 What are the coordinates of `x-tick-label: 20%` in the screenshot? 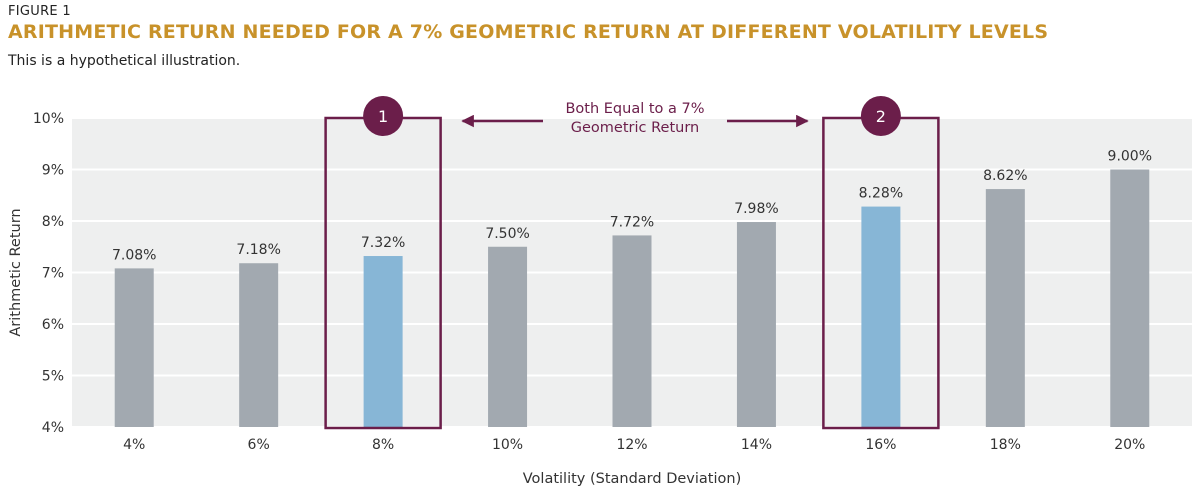 It's located at (1129, 445).